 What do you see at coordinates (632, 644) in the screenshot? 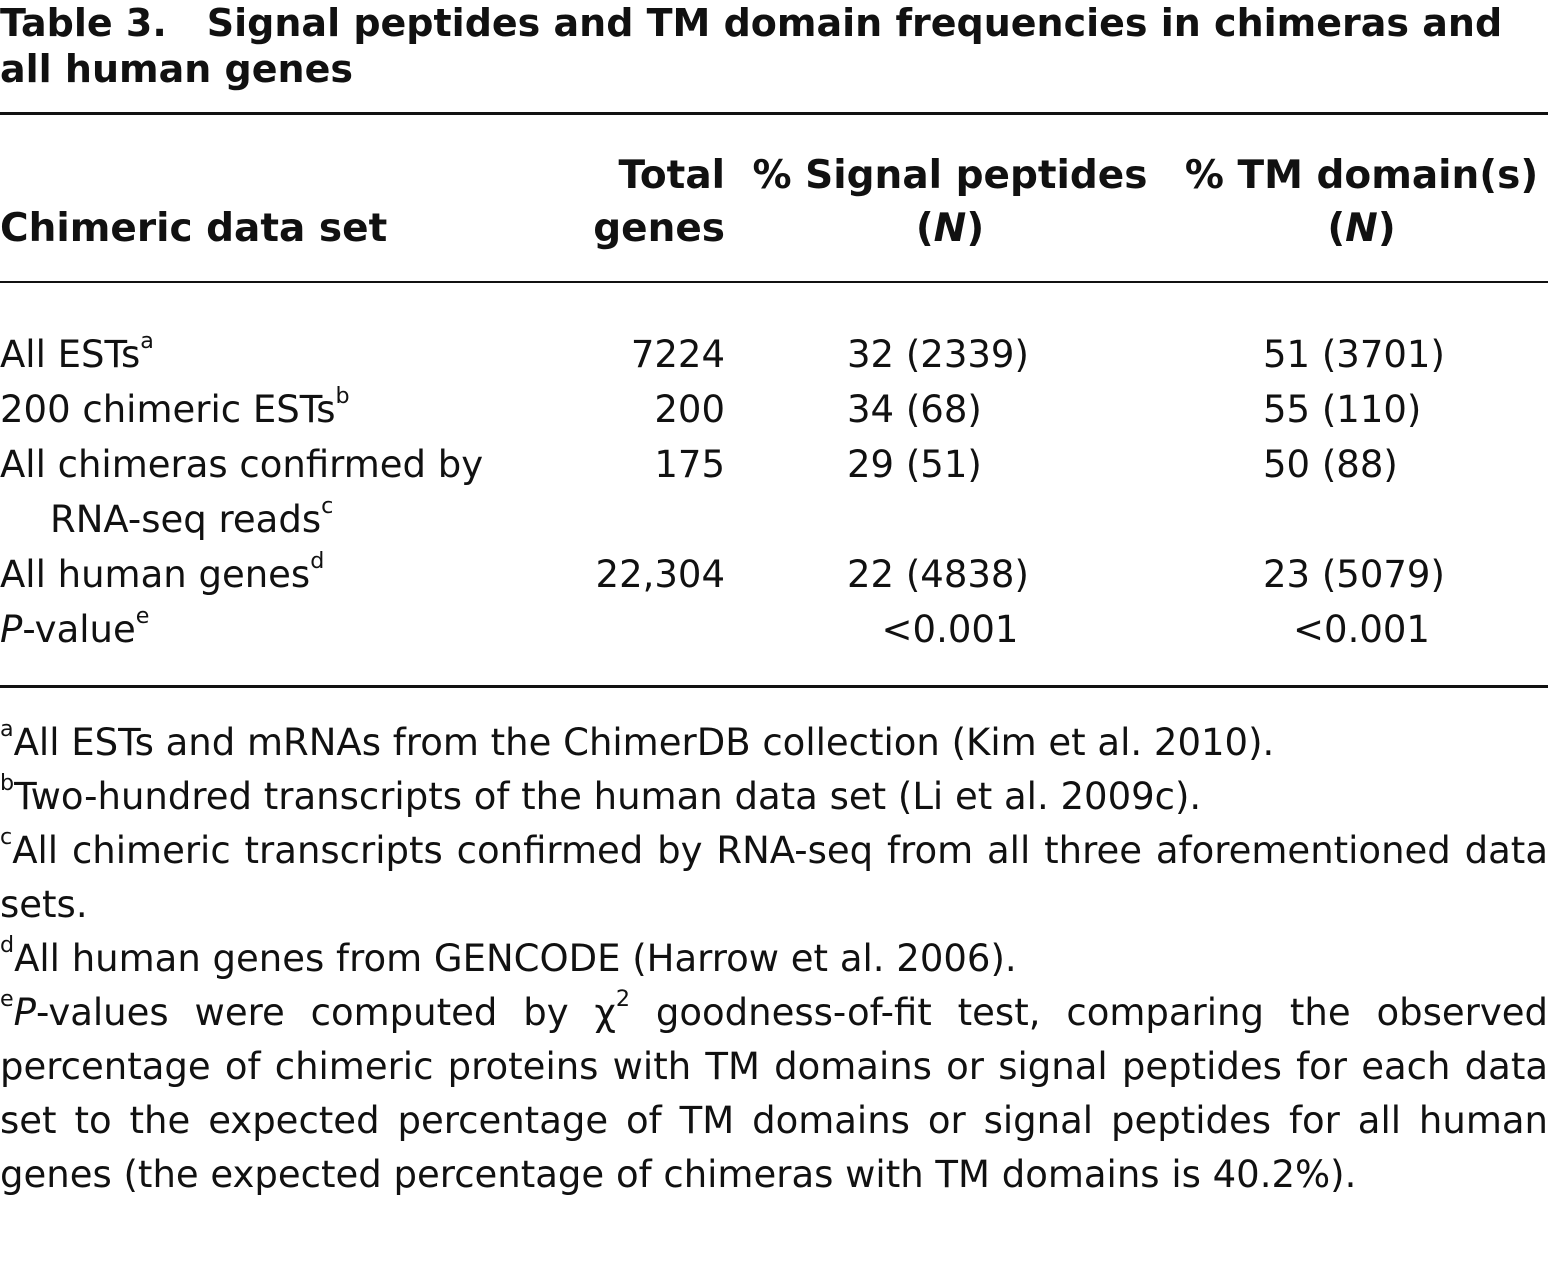
I see `table-cell` at bounding box center [632, 644].